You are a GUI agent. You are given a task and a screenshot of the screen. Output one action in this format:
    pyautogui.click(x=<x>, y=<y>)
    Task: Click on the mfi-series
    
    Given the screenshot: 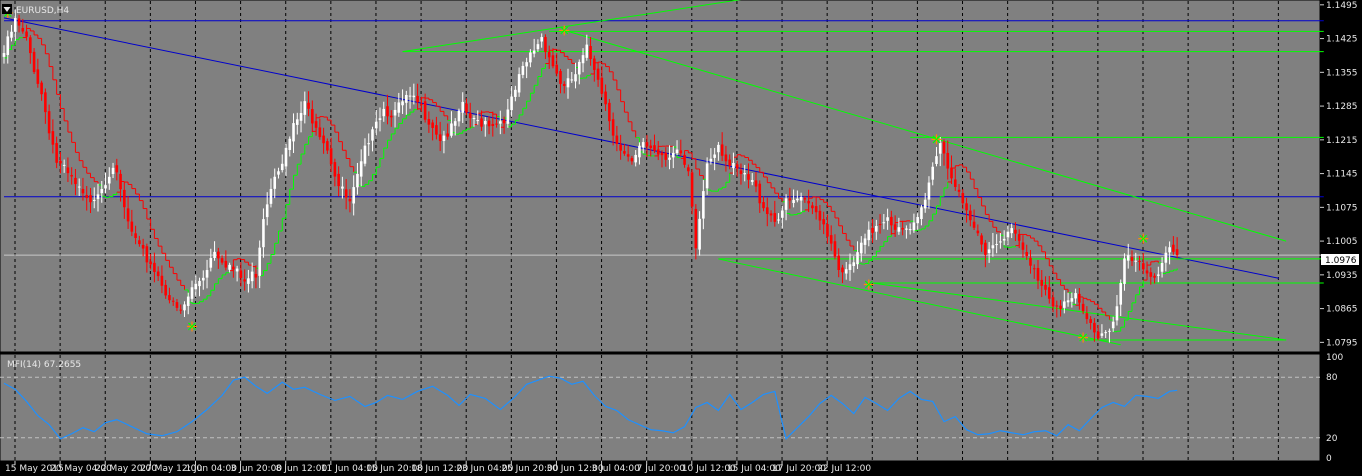 What is the action you would take?
    pyautogui.click(x=590, y=407)
    